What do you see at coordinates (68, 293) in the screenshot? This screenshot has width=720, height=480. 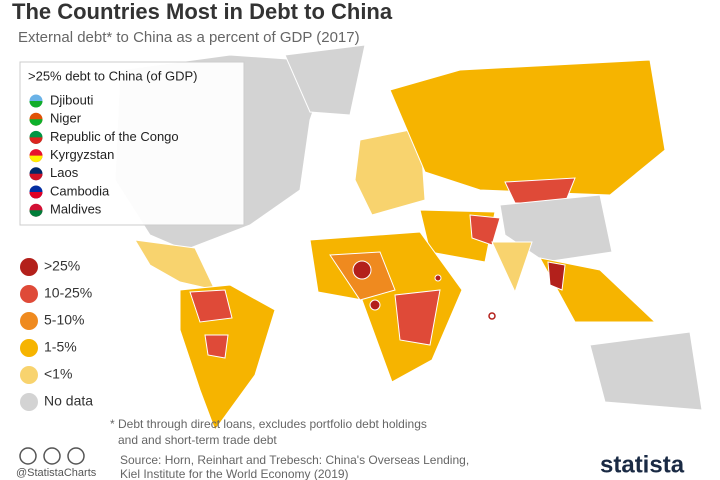 I see `legend-label: 10-25%` at bounding box center [68, 293].